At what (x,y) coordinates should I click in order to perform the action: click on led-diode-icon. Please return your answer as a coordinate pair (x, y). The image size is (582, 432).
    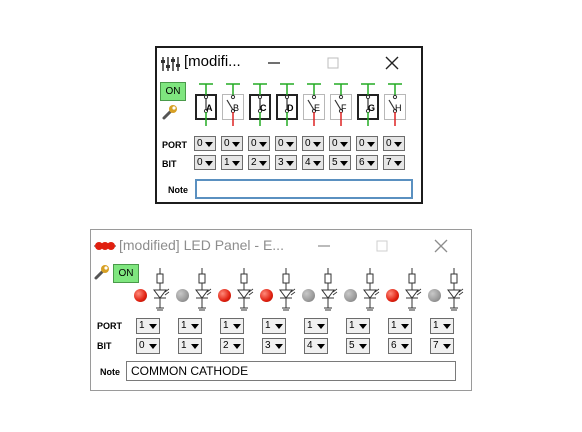
    Looking at the image, I should click on (160, 290).